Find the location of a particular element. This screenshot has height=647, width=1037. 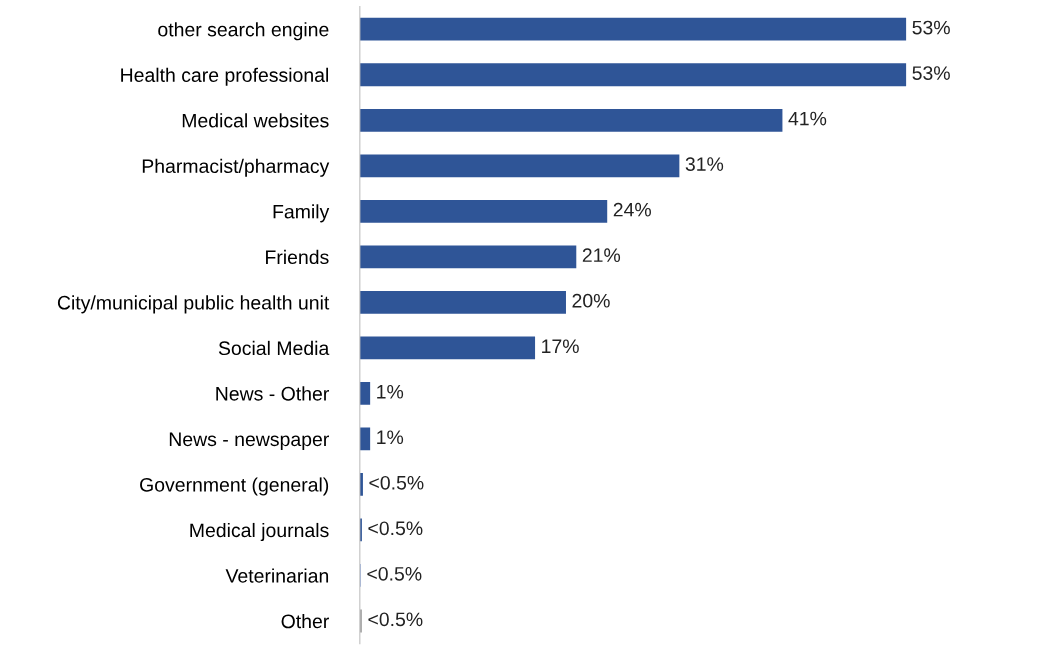

y-tick-label: Social Media is located at coordinates (274, 348).